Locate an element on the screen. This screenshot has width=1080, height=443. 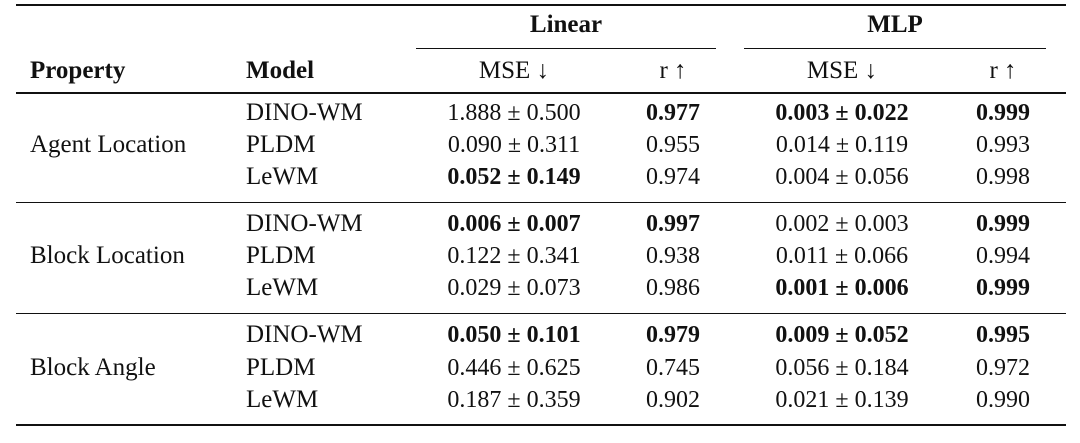
mlp-r-cell: 0.998 is located at coordinates (1003, 177).